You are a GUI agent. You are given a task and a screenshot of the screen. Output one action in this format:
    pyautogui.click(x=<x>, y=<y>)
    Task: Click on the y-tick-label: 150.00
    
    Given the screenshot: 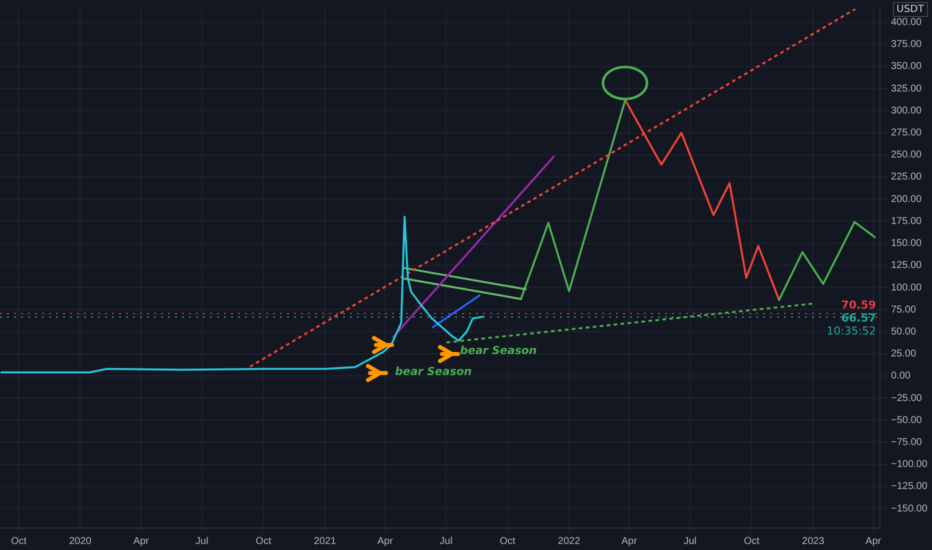 What is the action you would take?
    pyautogui.click(x=906, y=244)
    